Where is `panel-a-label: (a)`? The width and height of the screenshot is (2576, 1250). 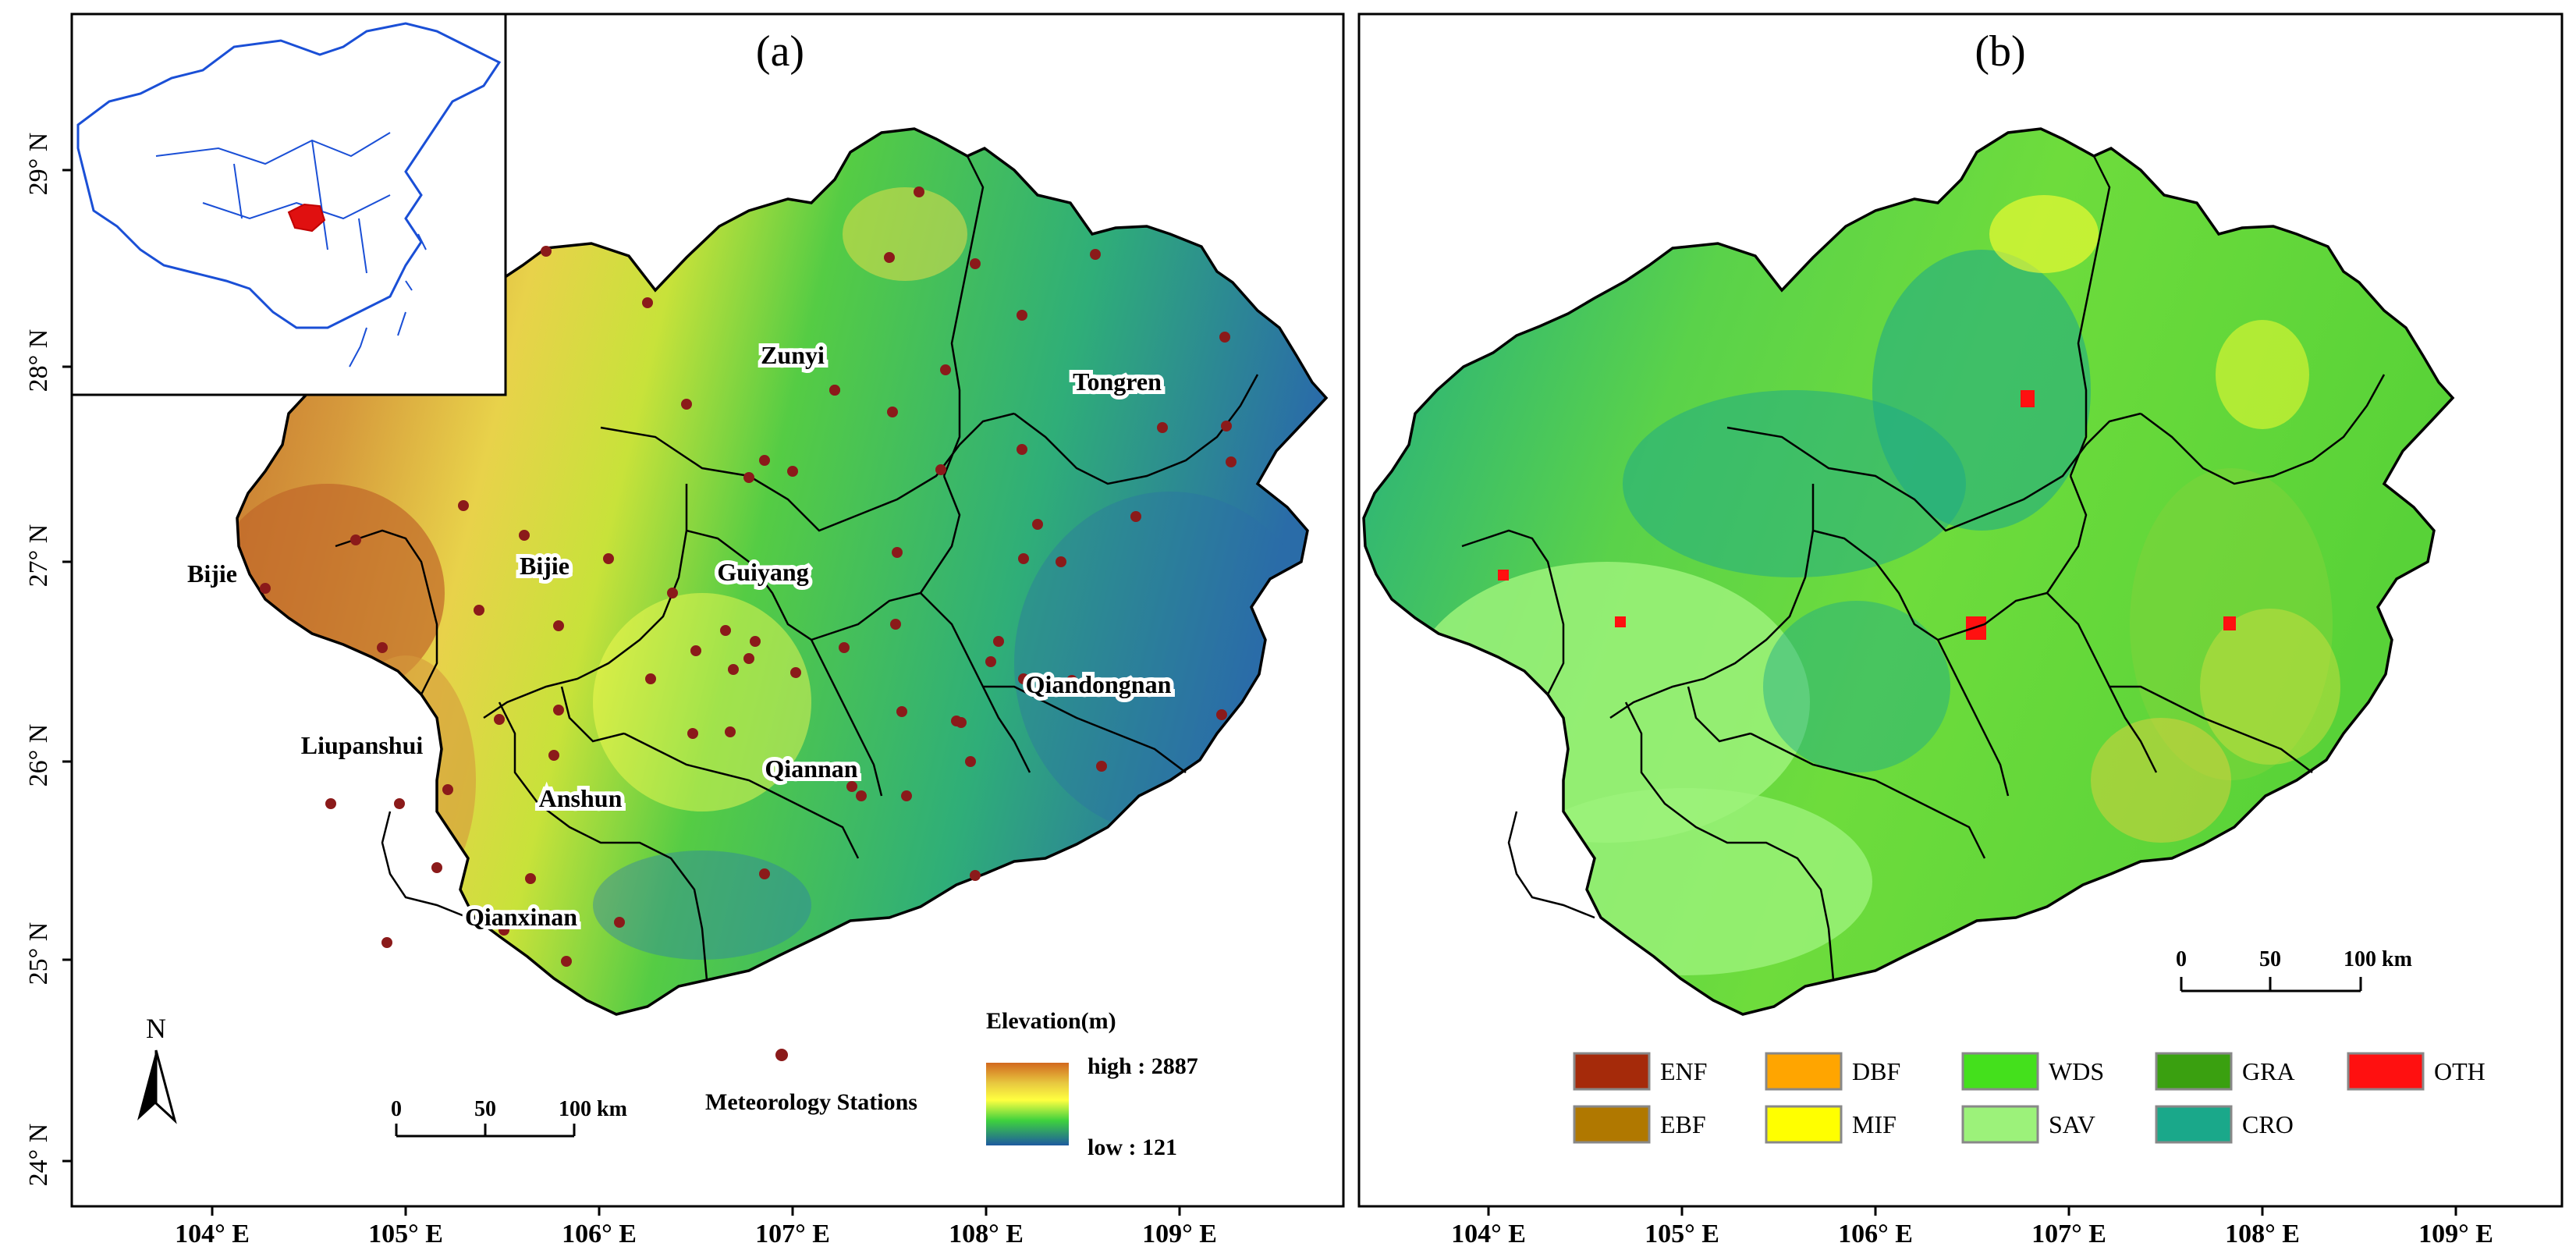 panel-a-label: (a) is located at coordinates (780, 52).